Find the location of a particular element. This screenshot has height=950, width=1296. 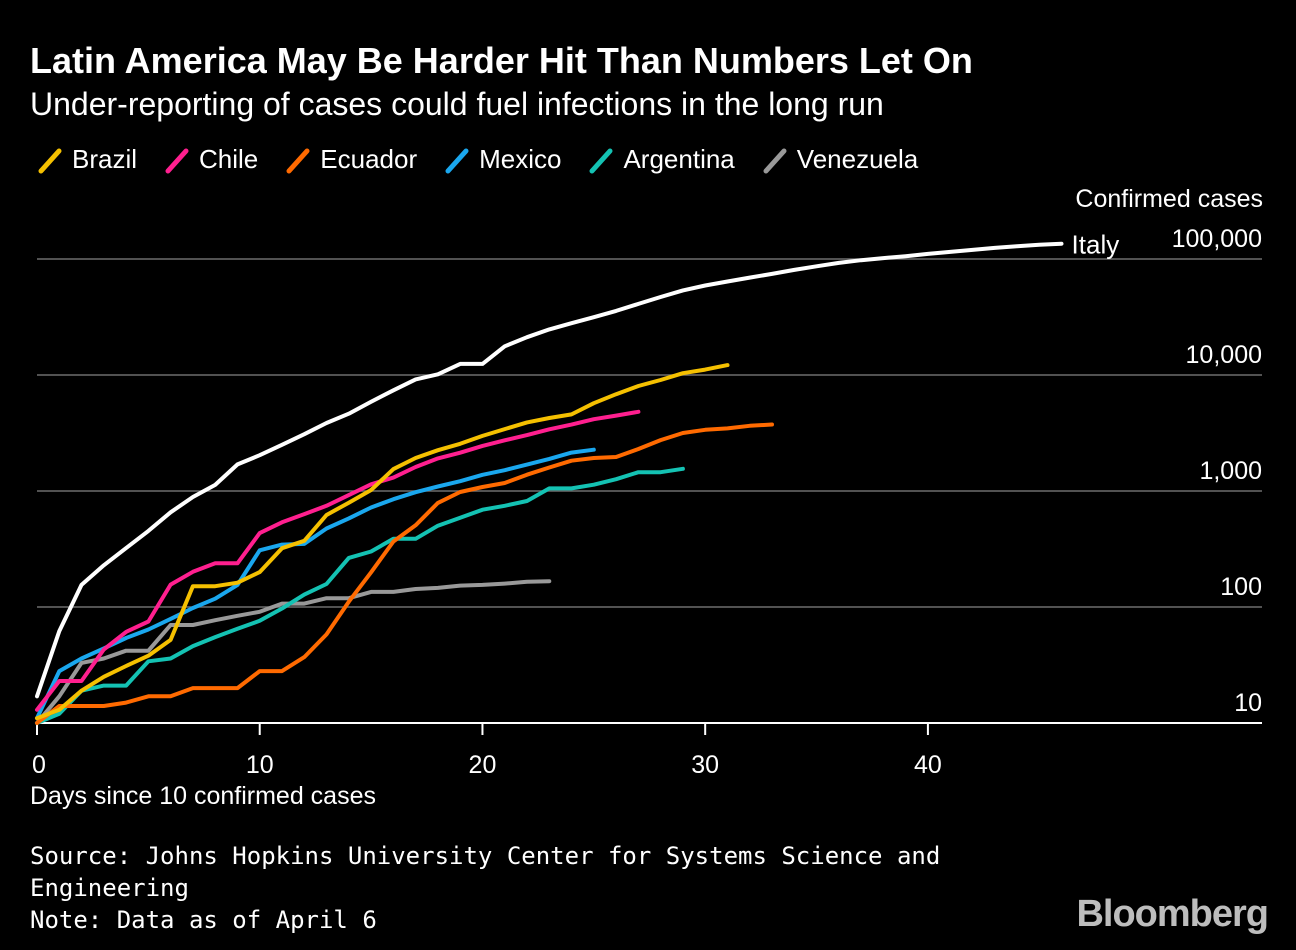

x-tick-label: 10 is located at coordinates (260, 765).